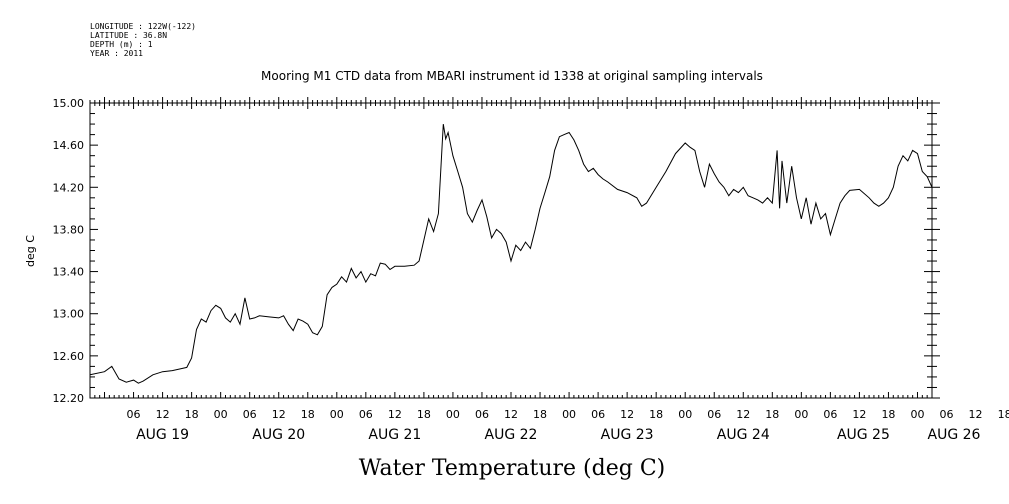 The height and width of the screenshot is (504, 1009). I want to click on y-tick-label: 12.60, so click(69, 356).